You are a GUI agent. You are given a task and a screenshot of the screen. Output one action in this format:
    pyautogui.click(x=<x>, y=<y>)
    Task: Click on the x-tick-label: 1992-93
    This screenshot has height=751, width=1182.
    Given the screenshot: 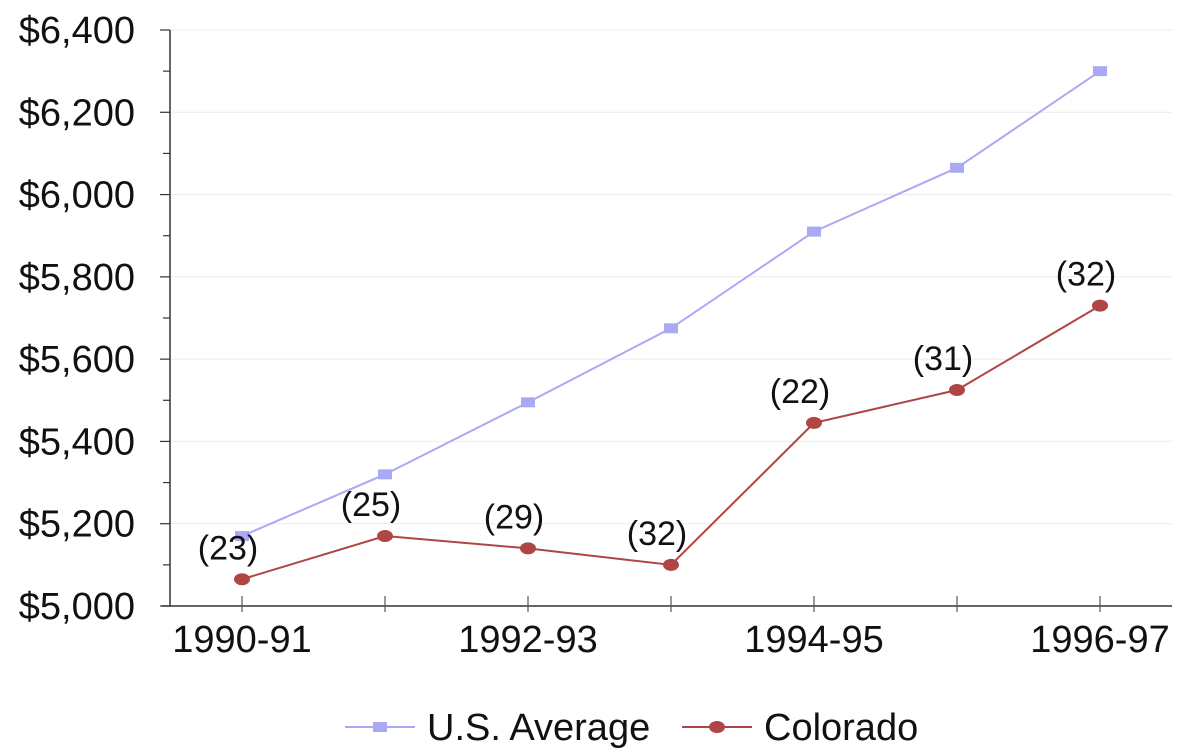 What is the action you would take?
    pyautogui.click(x=527, y=640)
    